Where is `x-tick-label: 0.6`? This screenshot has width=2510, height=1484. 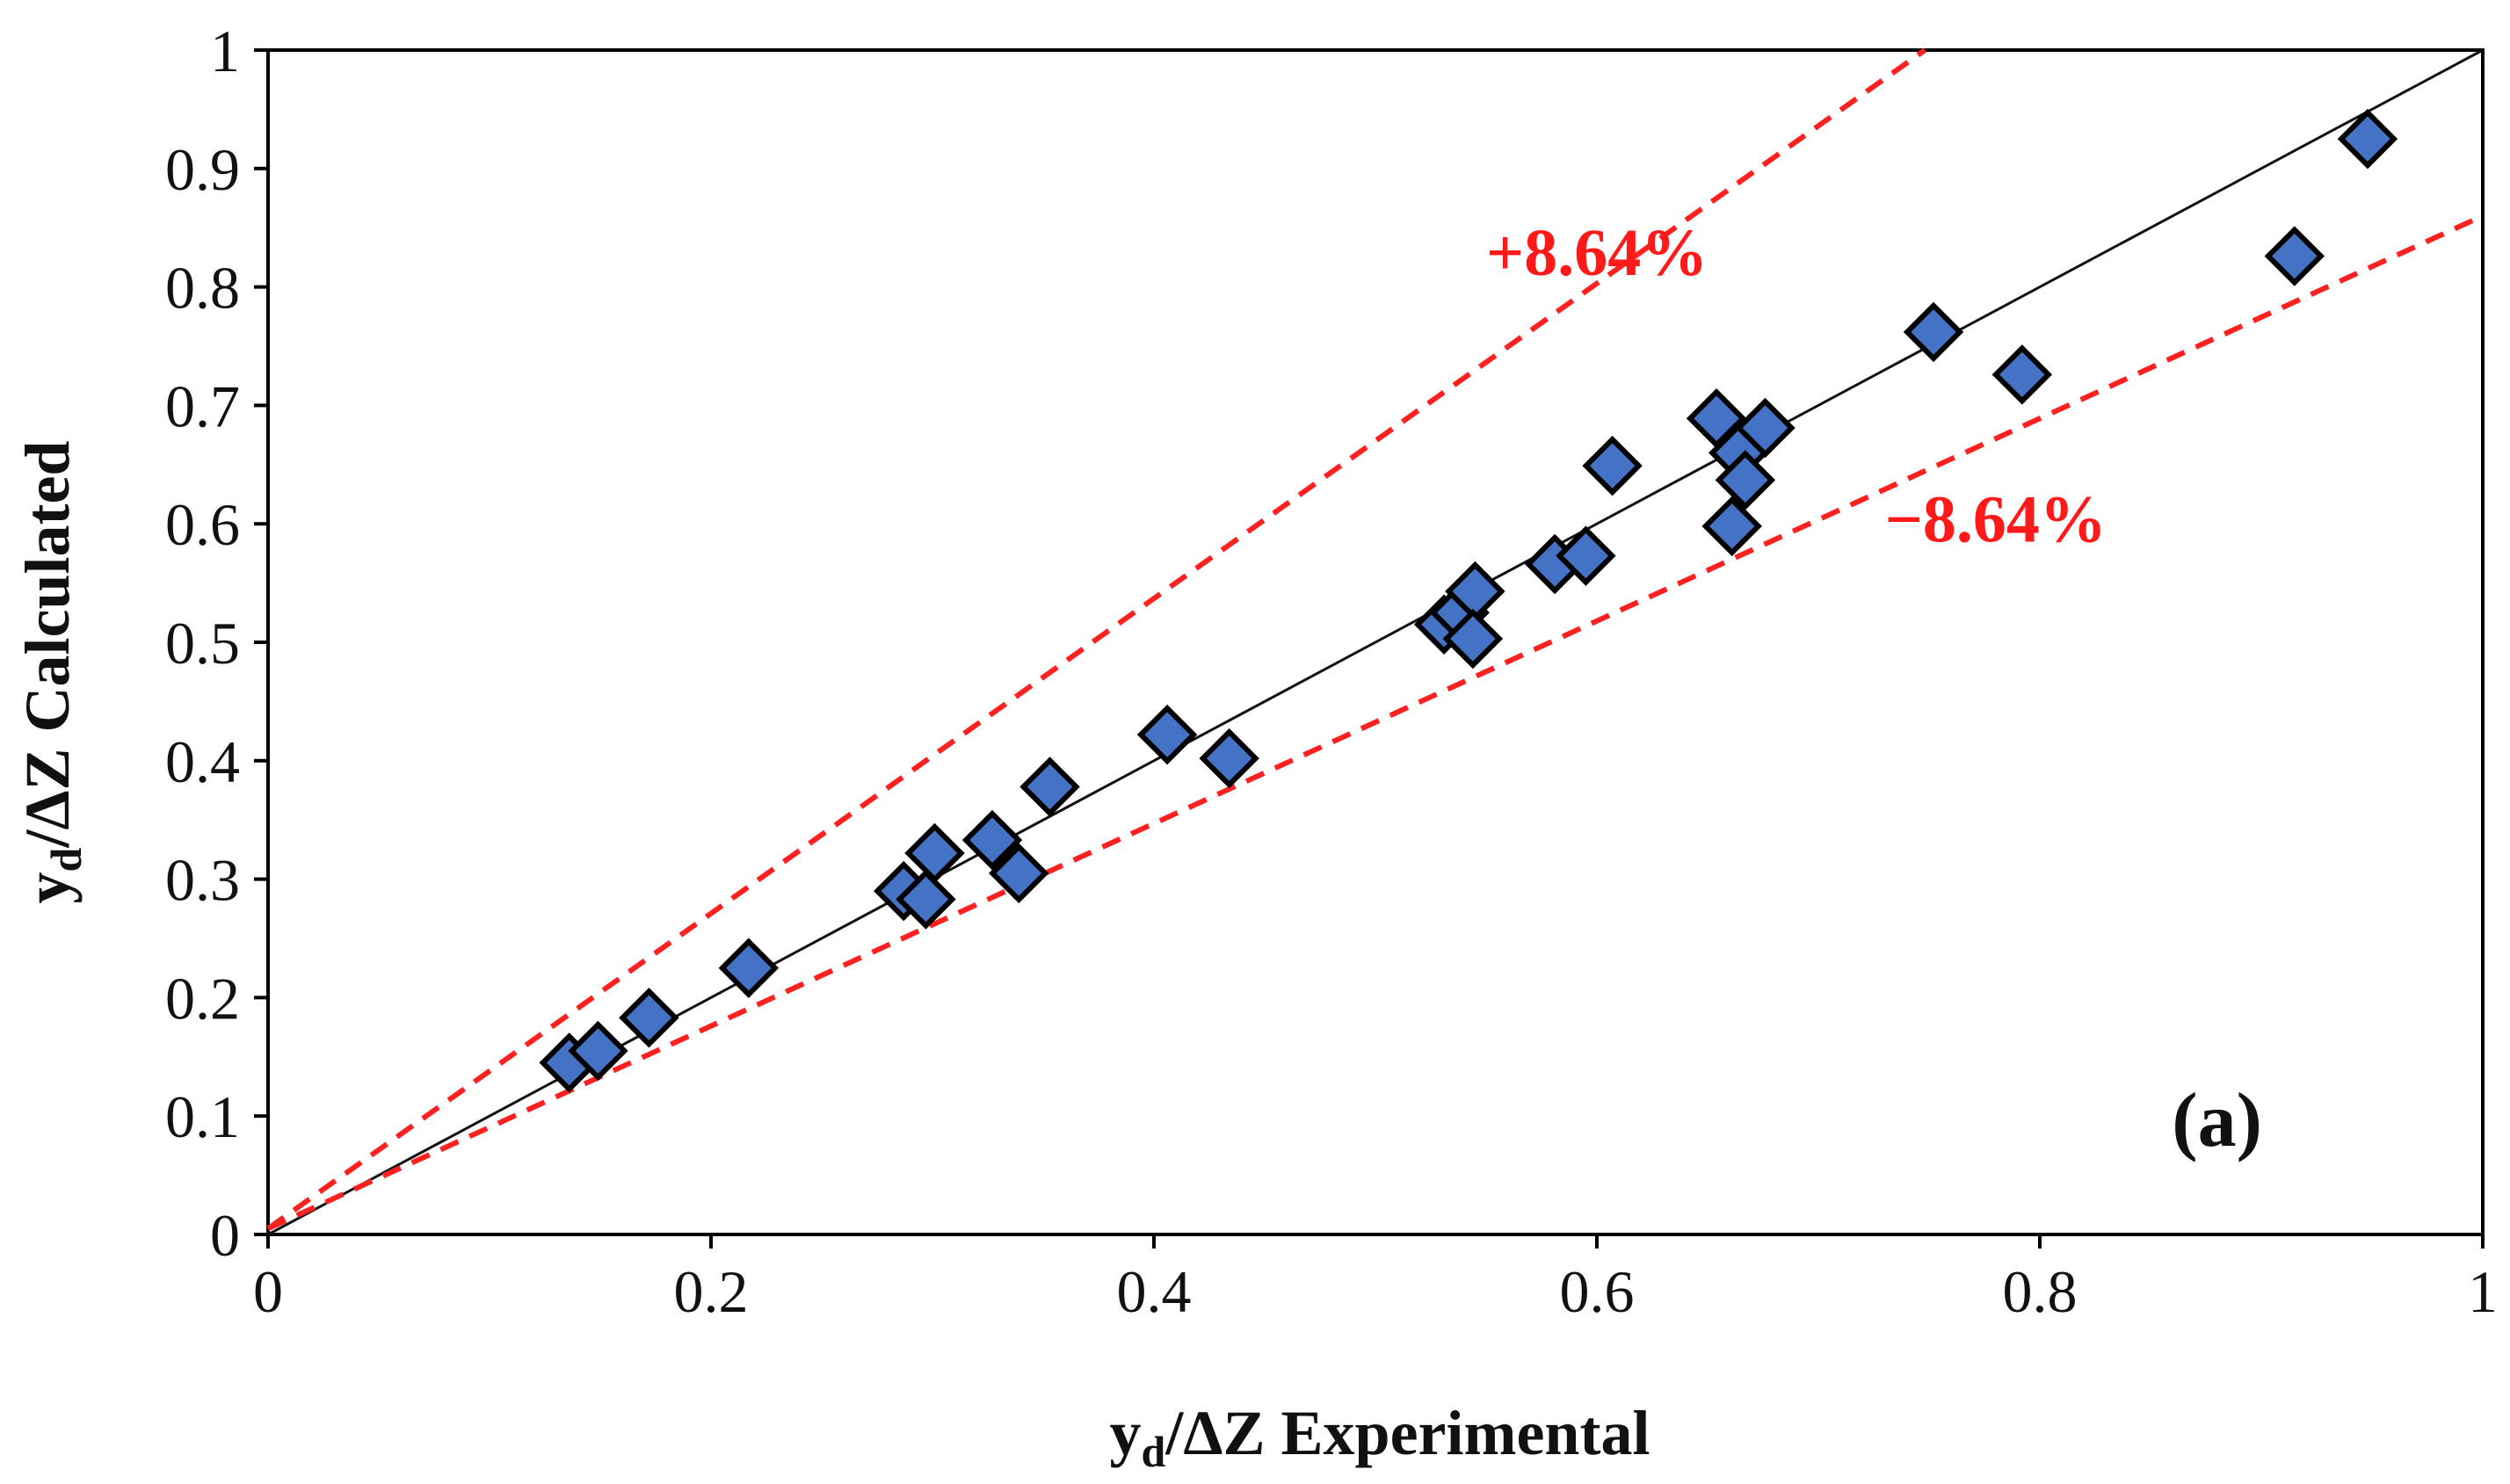 x-tick-label: 0.6 is located at coordinates (1597, 1292).